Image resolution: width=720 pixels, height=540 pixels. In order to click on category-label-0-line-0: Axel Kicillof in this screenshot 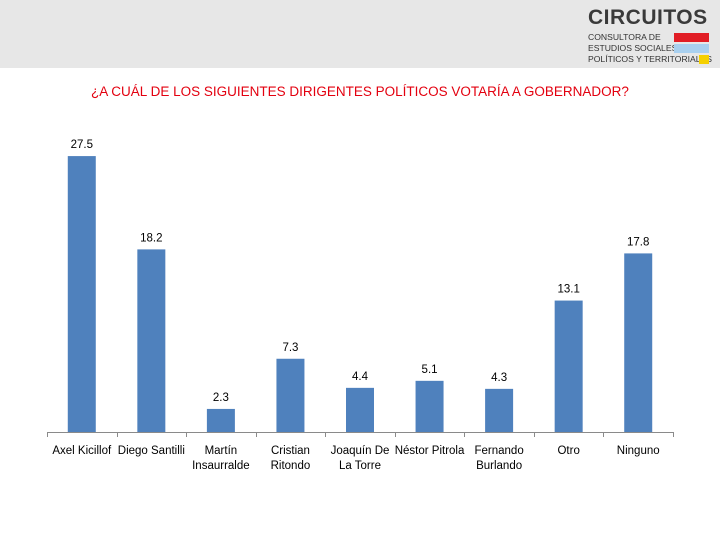, I will do `click(82, 451)`.